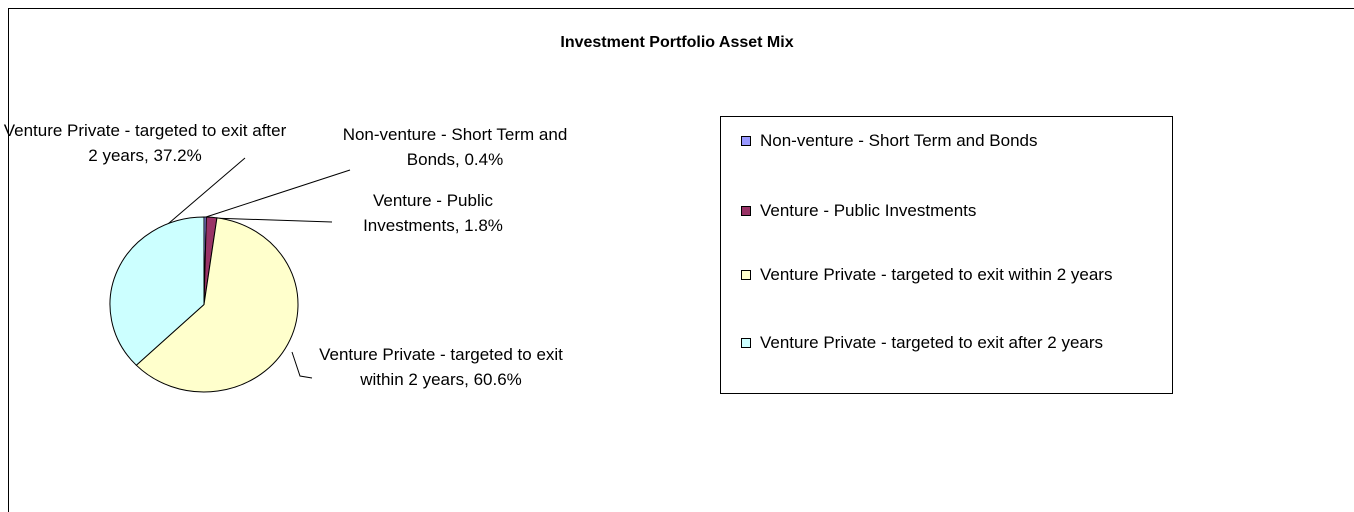  I want to click on chart-title: Investment Portfolio Asset Mix, so click(677, 42).